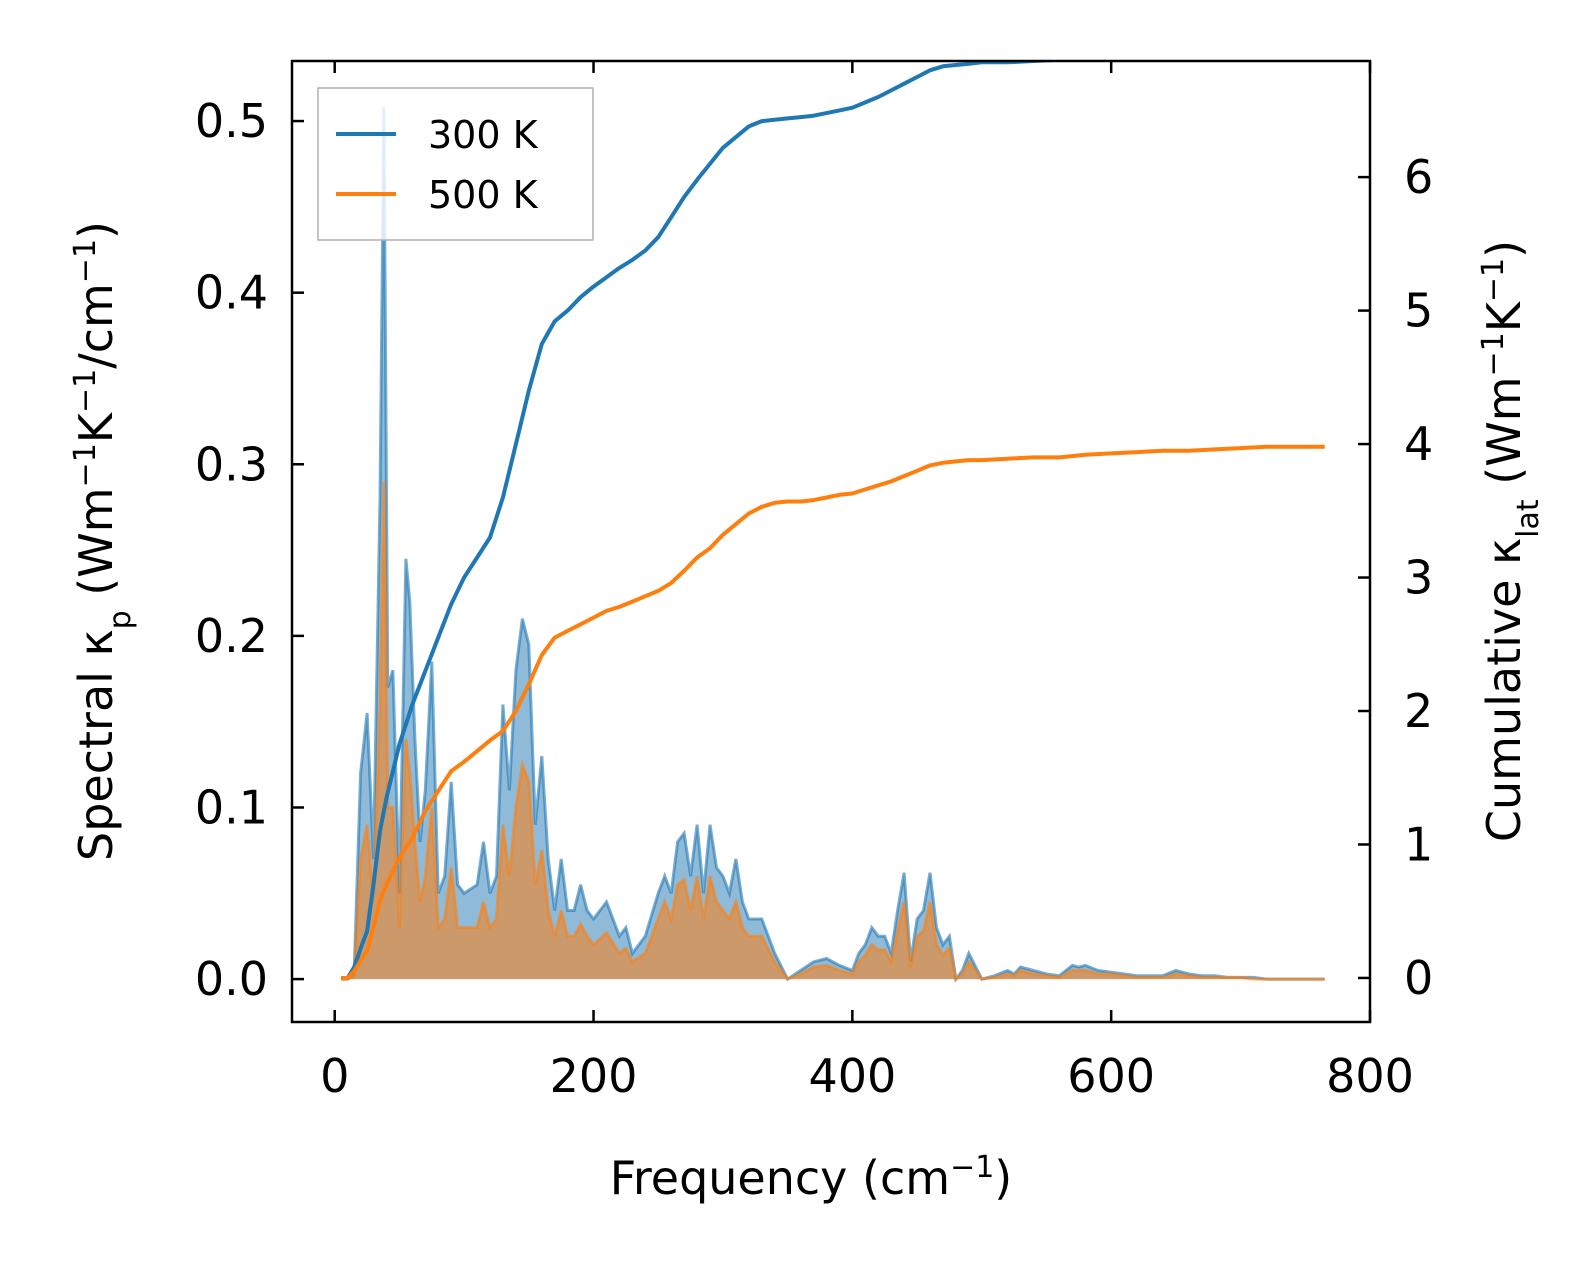 This screenshot has height=1264, width=1586. What do you see at coordinates (1418, 177) in the screenshot?
I see `y-right-tick-label: 6` at bounding box center [1418, 177].